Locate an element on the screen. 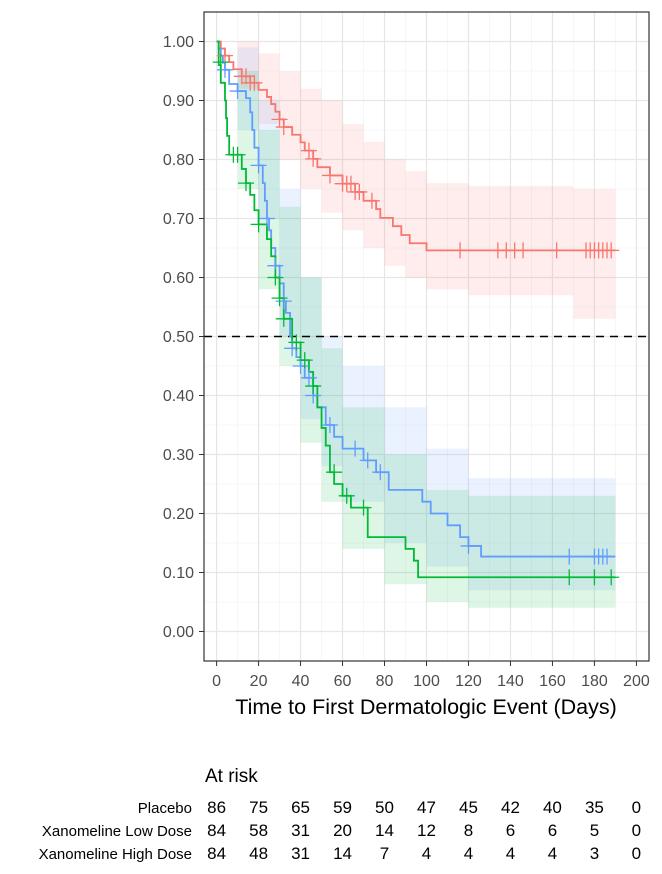  x-tick-label: 40 is located at coordinates (301, 681).